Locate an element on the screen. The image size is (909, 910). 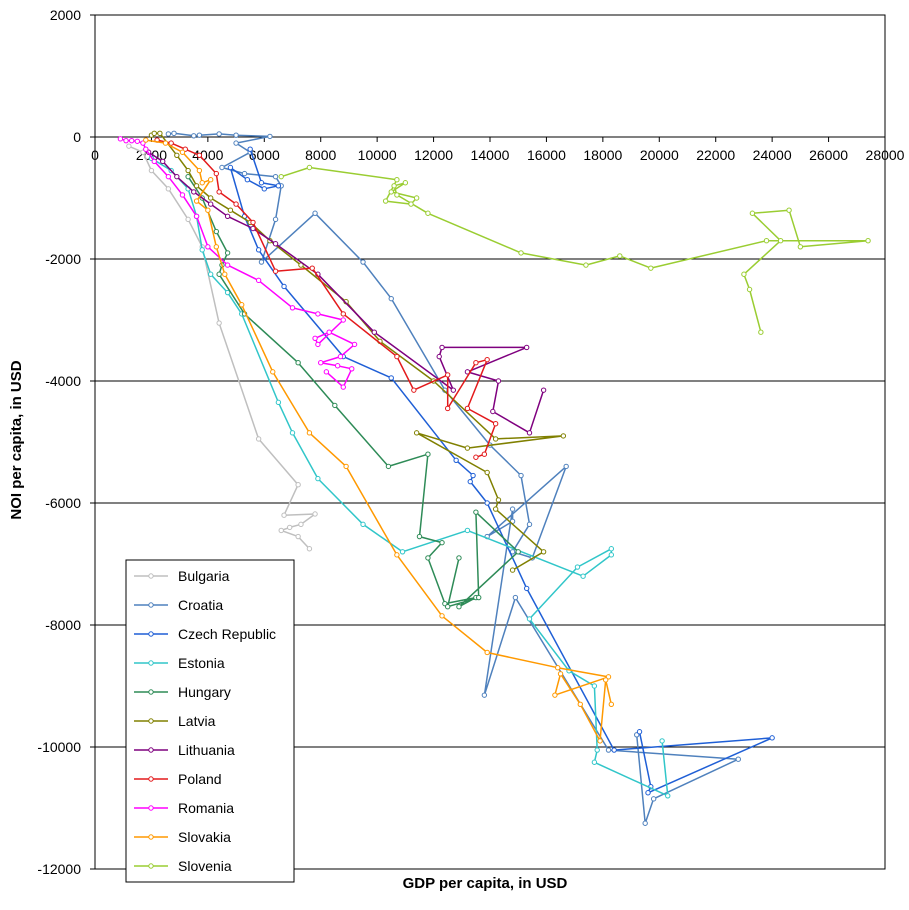
legend-item: Czech Republic is located at coordinates (205, 634).